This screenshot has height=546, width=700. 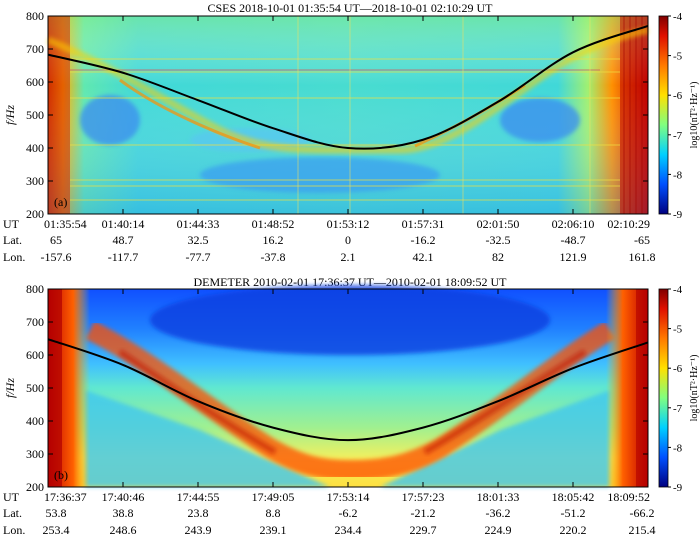 I want to click on panel-b-x-tick-label: 224.9, so click(x=498, y=530).